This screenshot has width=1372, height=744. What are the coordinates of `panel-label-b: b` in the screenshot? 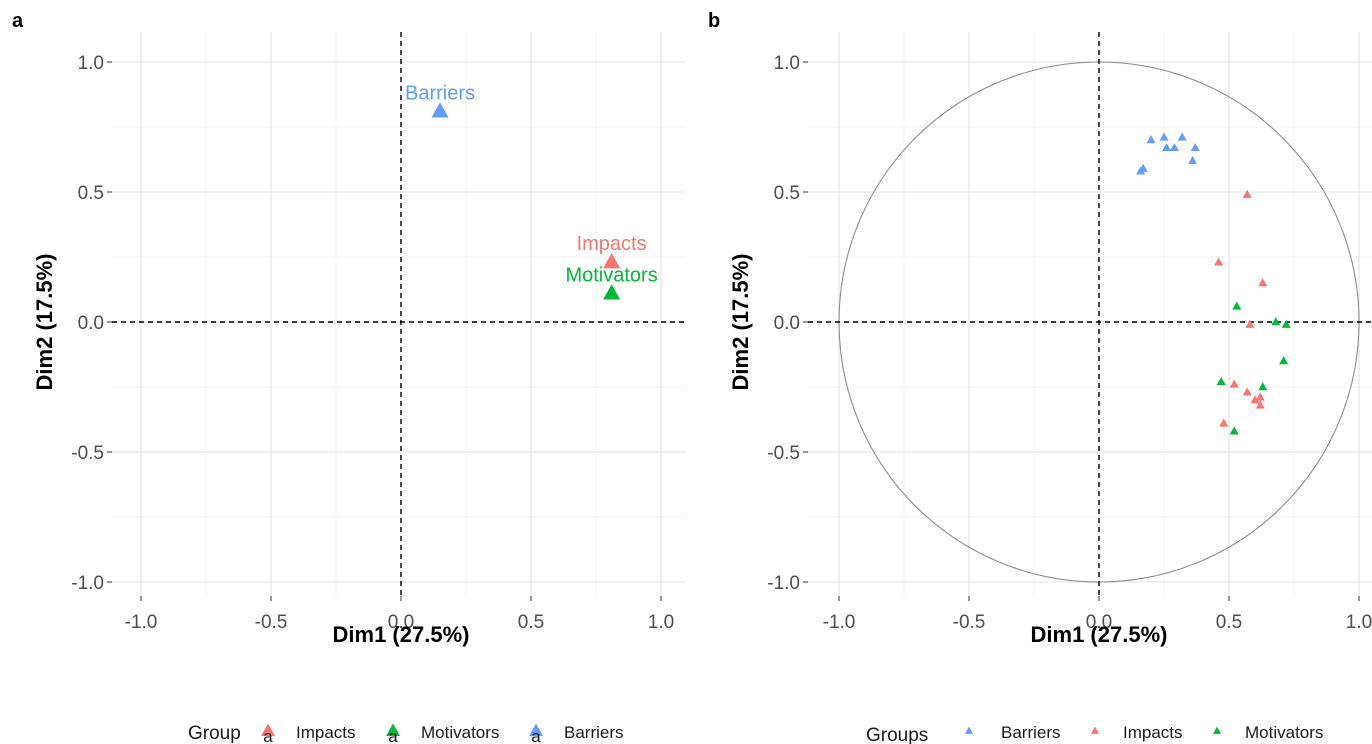 It's located at (714, 21).